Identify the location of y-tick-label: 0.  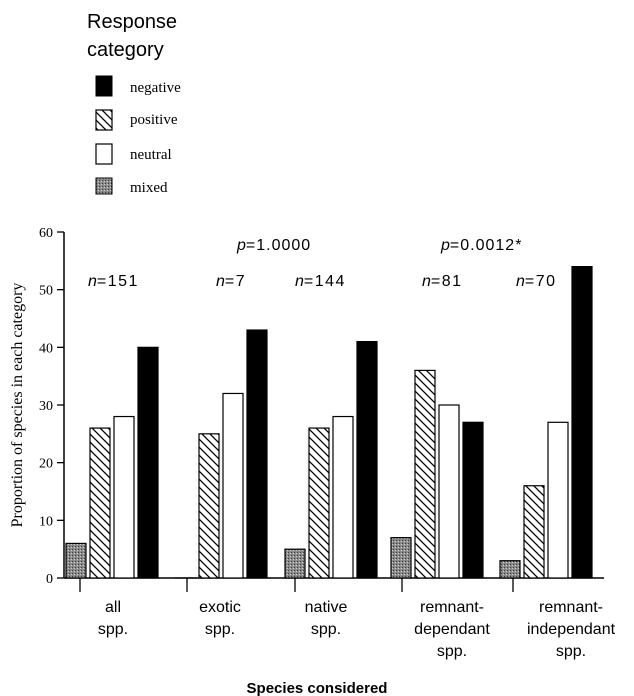
(49, 579).